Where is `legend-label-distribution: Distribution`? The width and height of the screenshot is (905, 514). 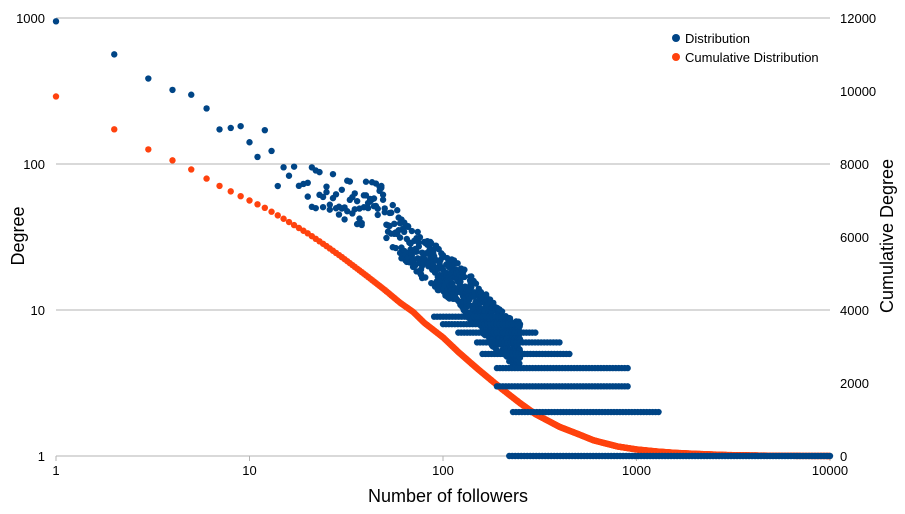 legend-label-distribution: Distribution is located at coordinates (717, 38).